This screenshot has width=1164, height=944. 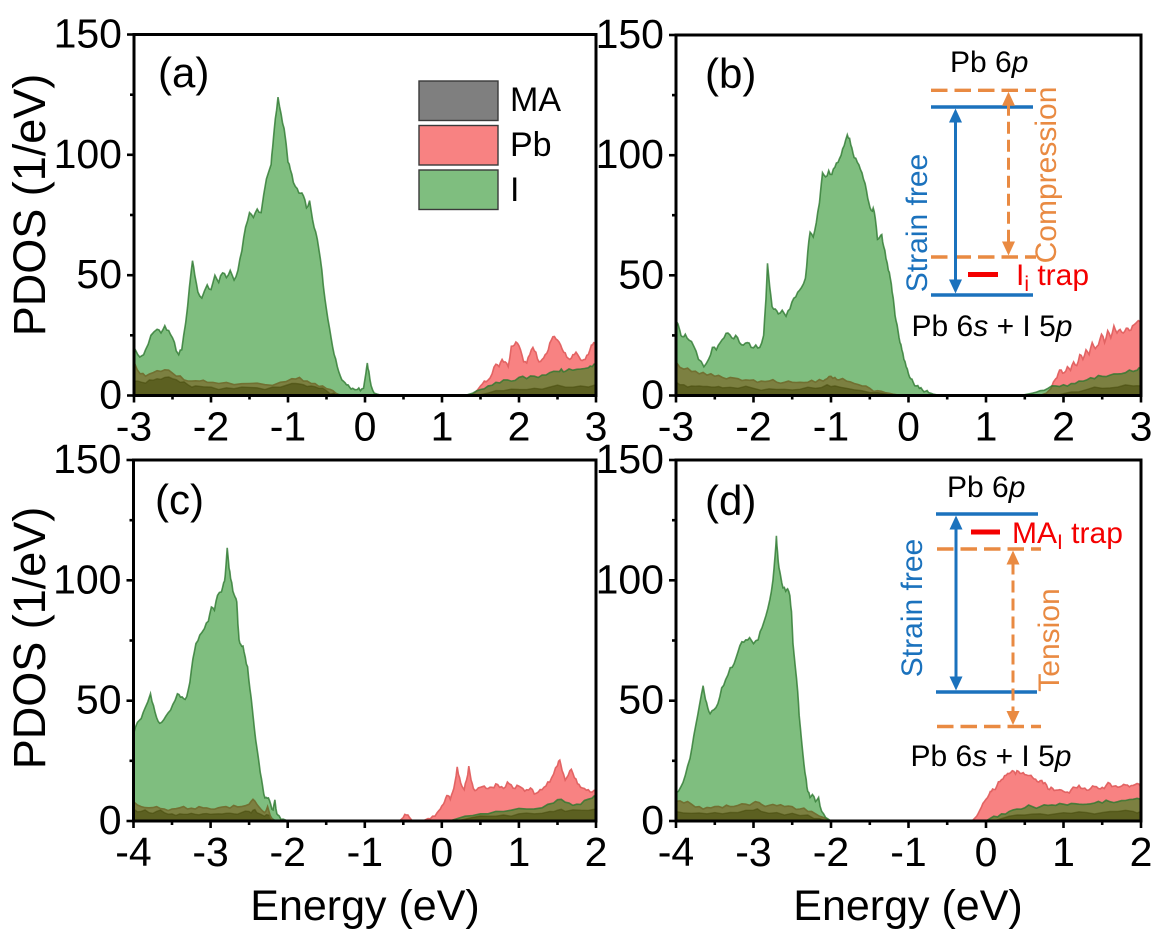 What do you see at coordinates (1067, 535) in the screenshot?
I see `svg-text: MAI trap` at bounding box center [1067, 535].